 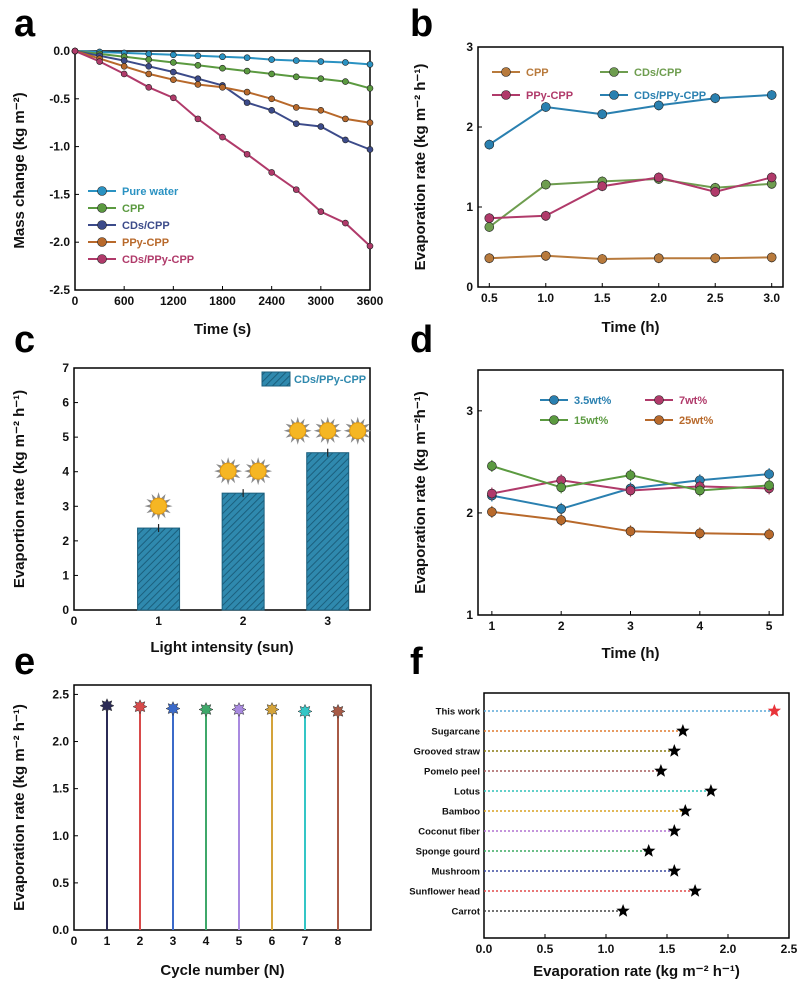 What do you see at coordinates (421, 24) in the screenshot?
I see `panel-label-b: b` at bounding box center [421, 24].